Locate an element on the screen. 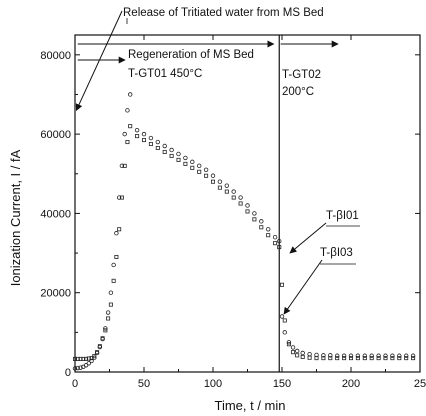  annotation-regeneration: Regeneration of MS Bed is located at coordinates (191, 55).